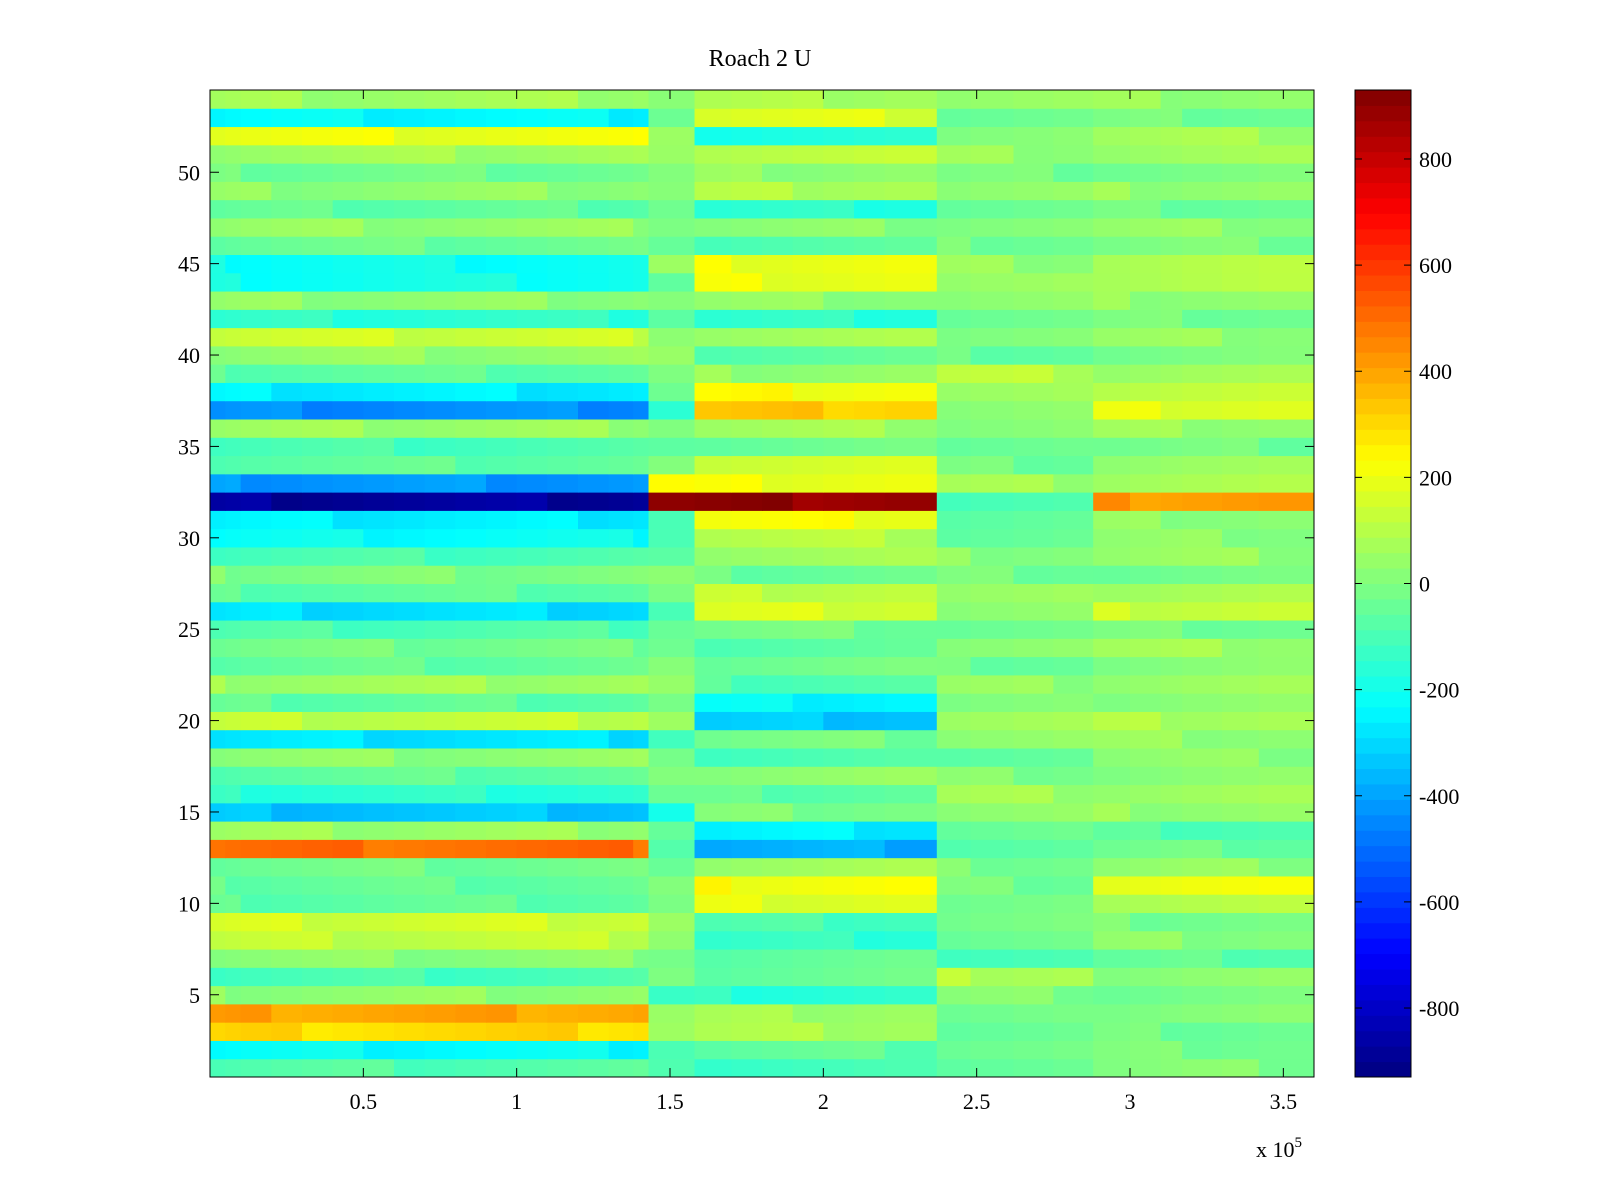 This screenshot has width=1600, height=1200. Describe the element at coordinates (194, 995) in the screenshot. I see `y-tick-label: 5` at that location.